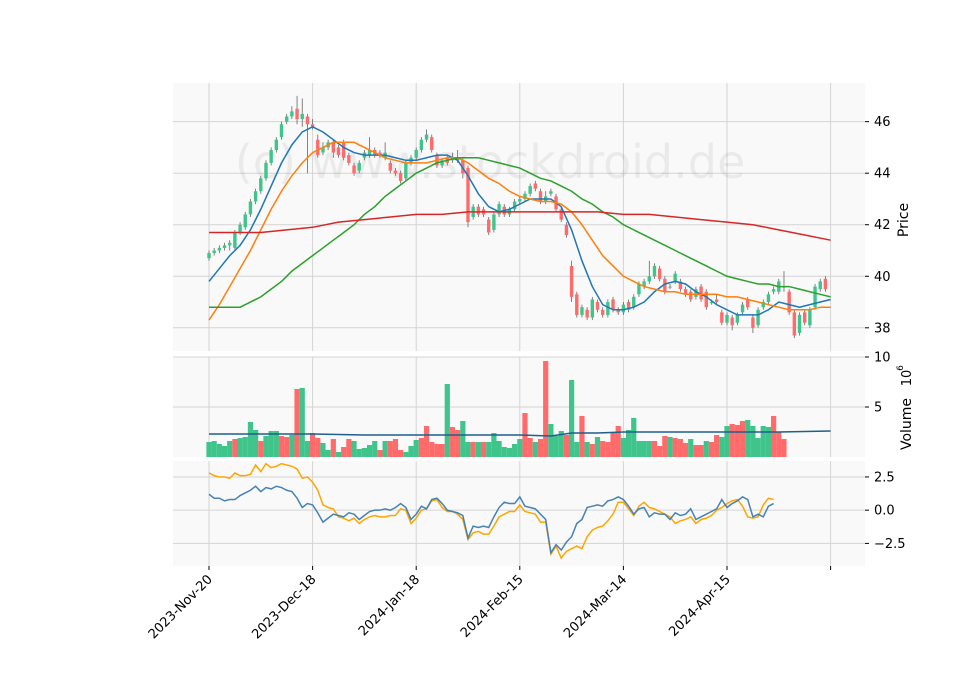  What do you see at coordinates (595, 606) in the screenshot?
I see `x-tick-label: 2024-Mar-14` at bounding box center [595, 606].